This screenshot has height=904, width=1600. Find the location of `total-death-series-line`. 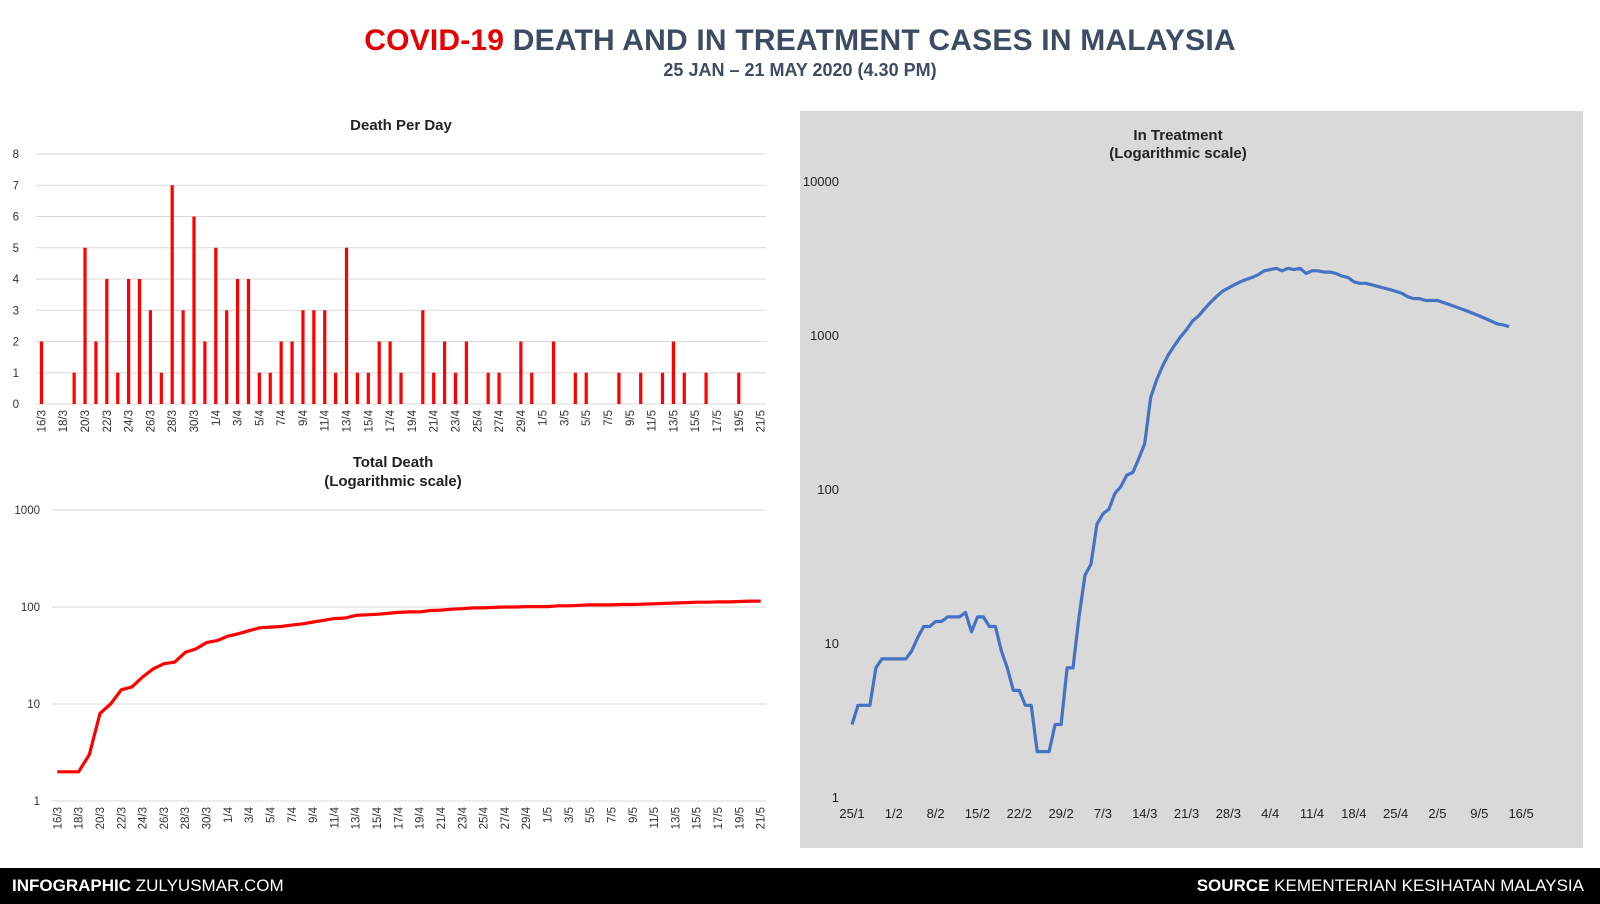

total-death-series-line is located at coordinates (409, 686).